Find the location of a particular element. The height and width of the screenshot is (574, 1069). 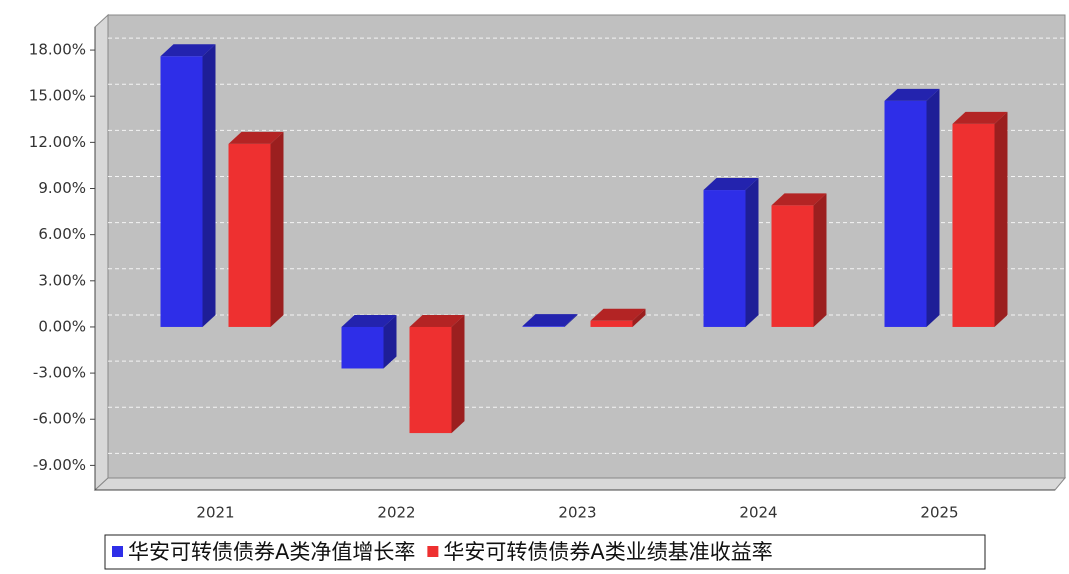

legend is located at coordinates (545, 552).